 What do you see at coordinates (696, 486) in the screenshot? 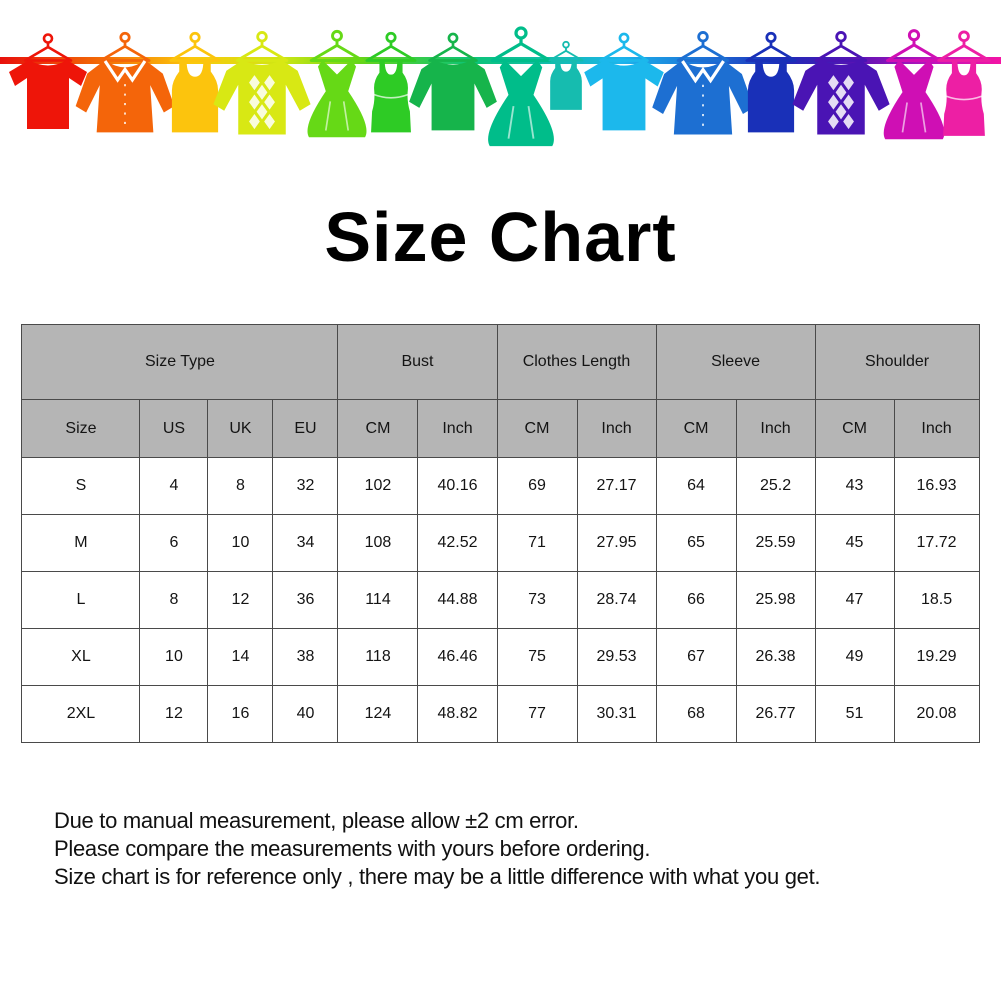
I see `size-cell: 64` at bounding box center [696, 486].